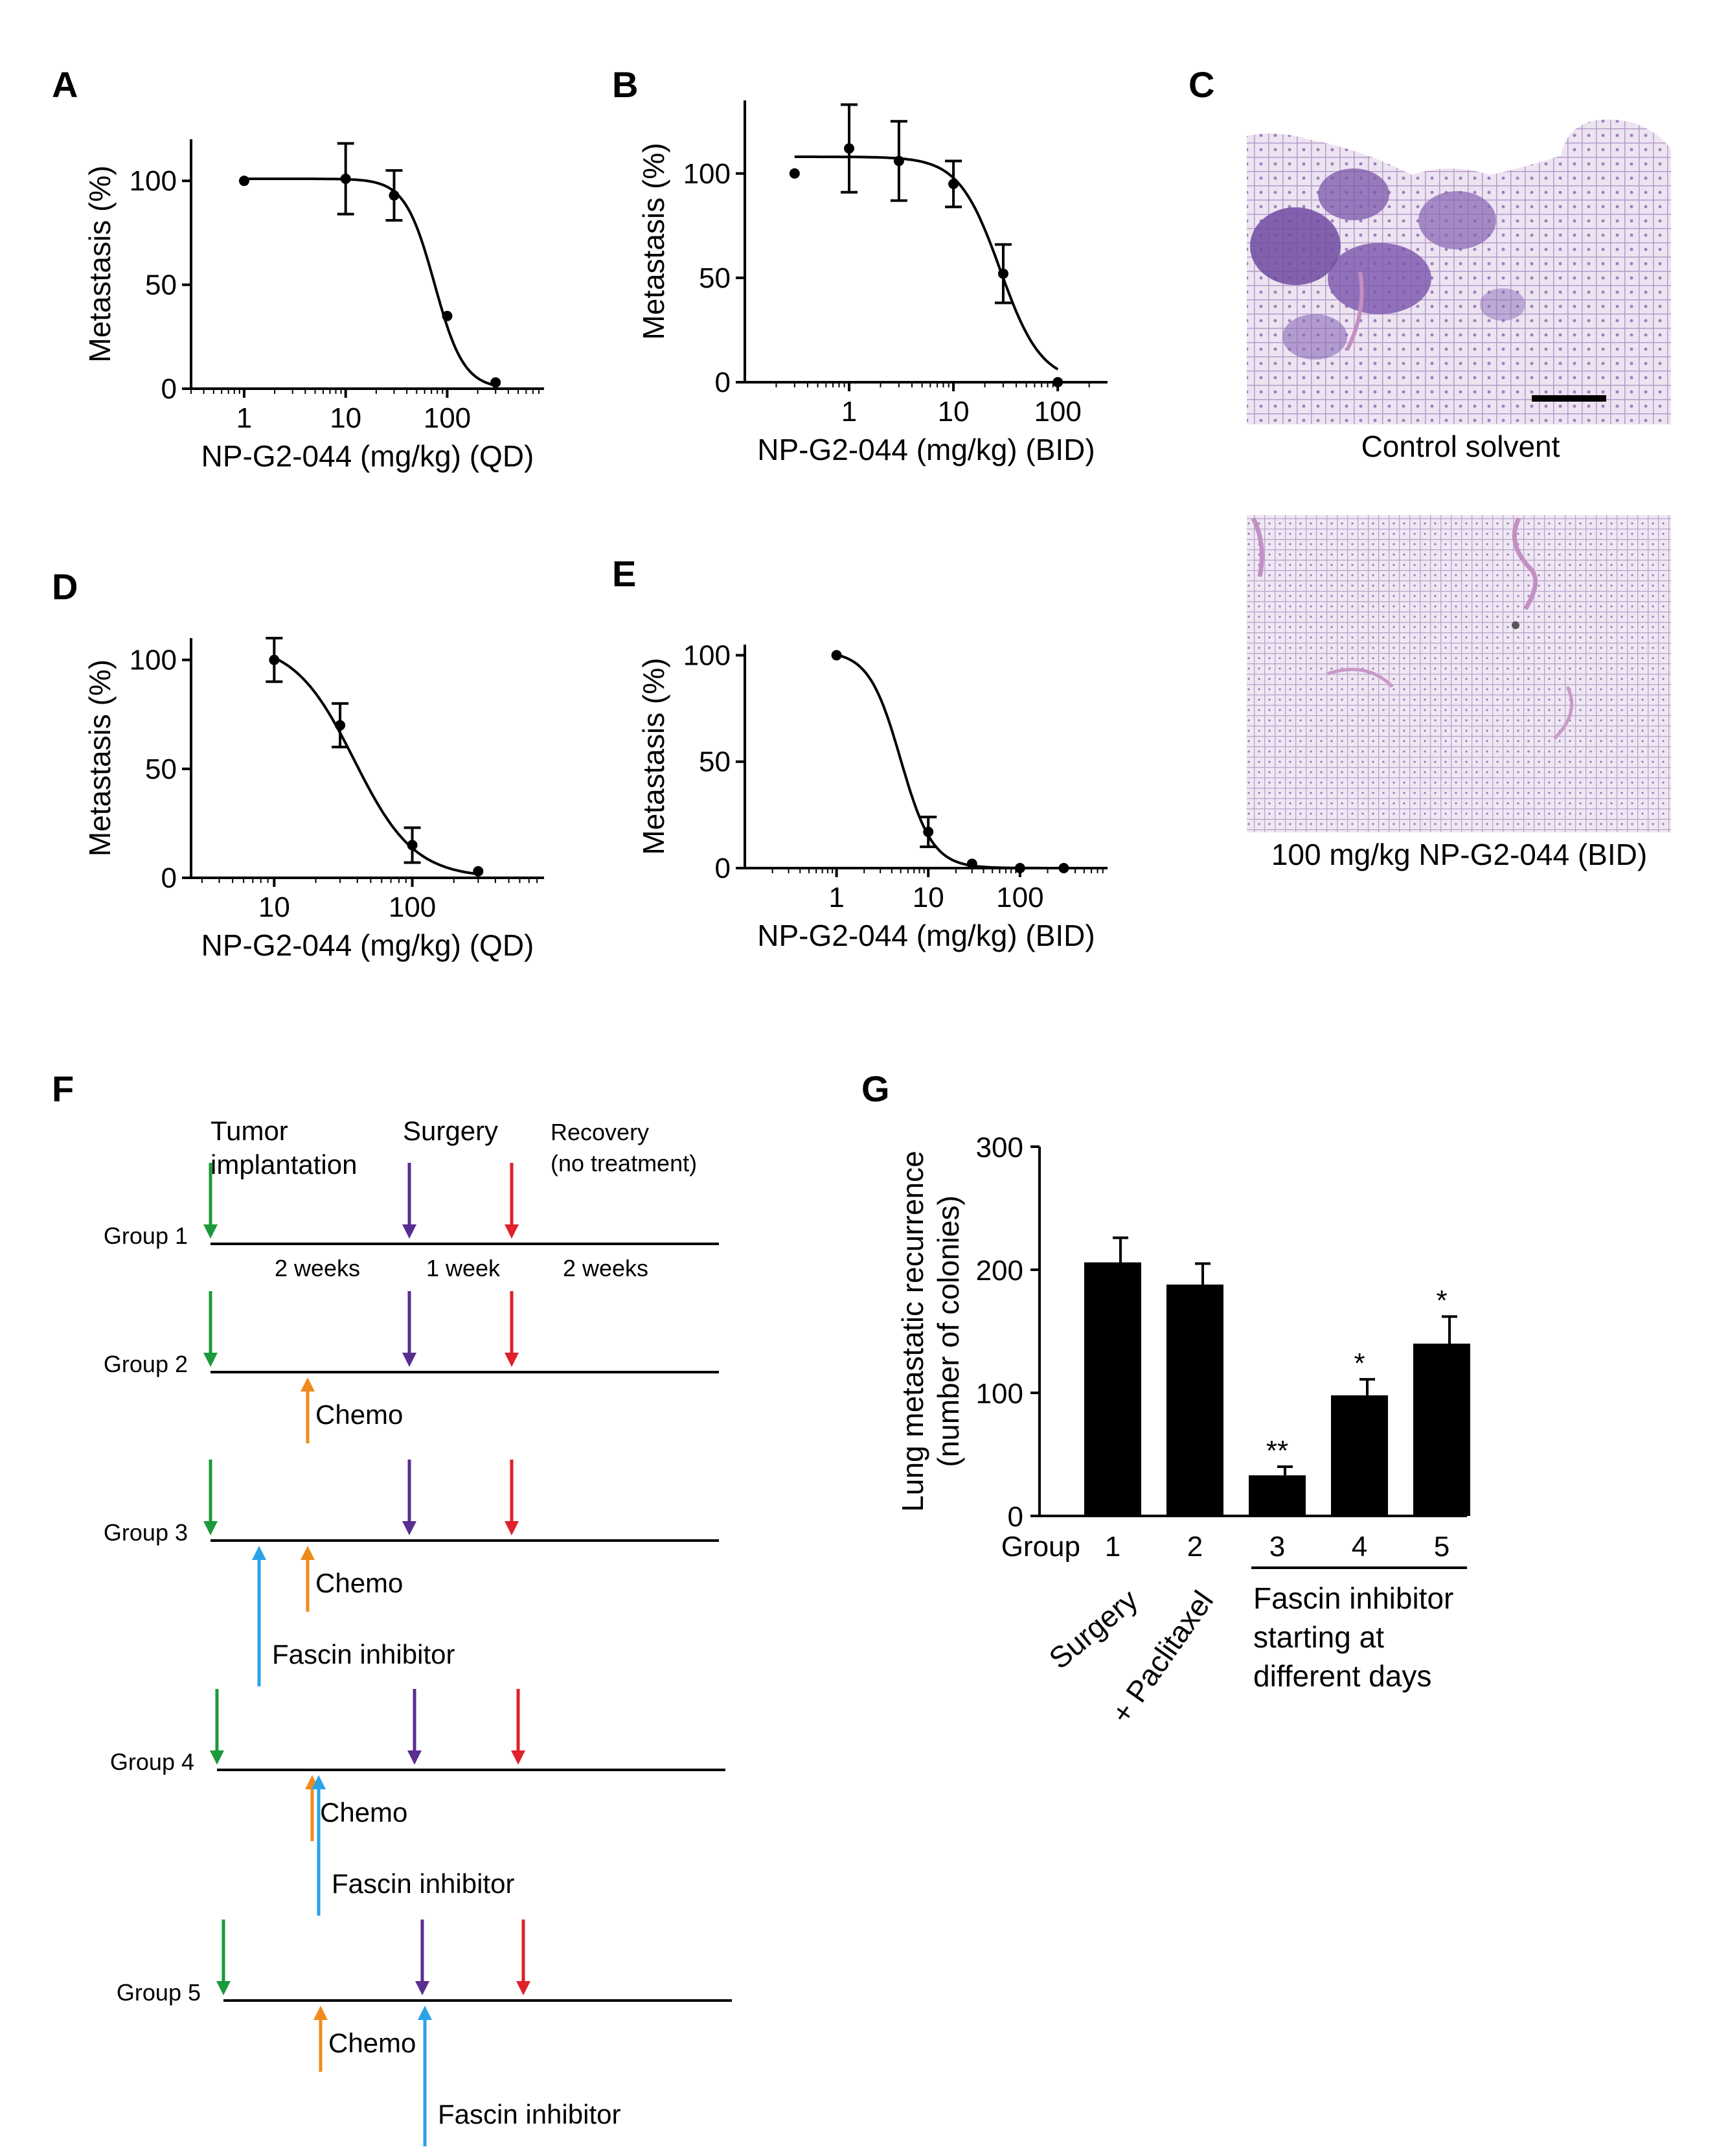 This screenshot has height=2156, width=1717. I want to click on fit-curve-e, so click(950, 761).